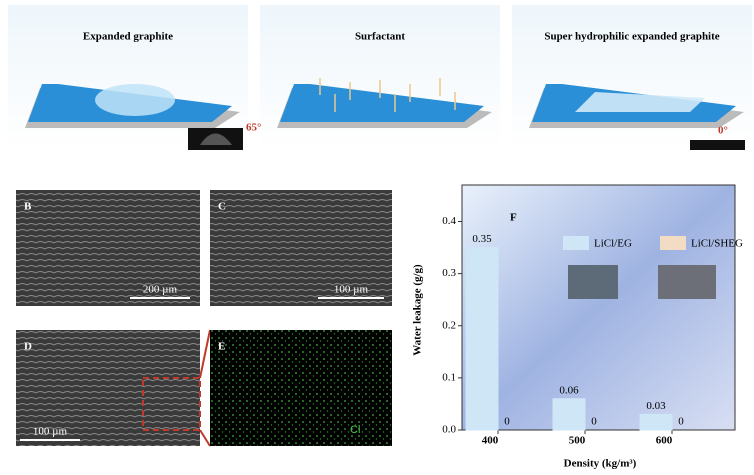 This screenshot has height=475, width=754. I want to click on value-label: 0.03, so click(656, 406).